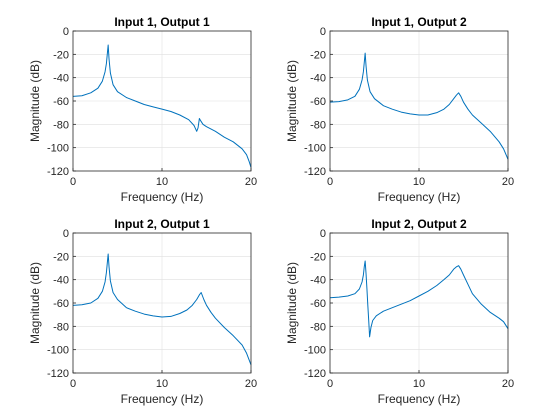 Image resolution: width=560 pixels, height=420 pixels. I want to click on chart-title: Input 2, Output 1, so click(162, 224).